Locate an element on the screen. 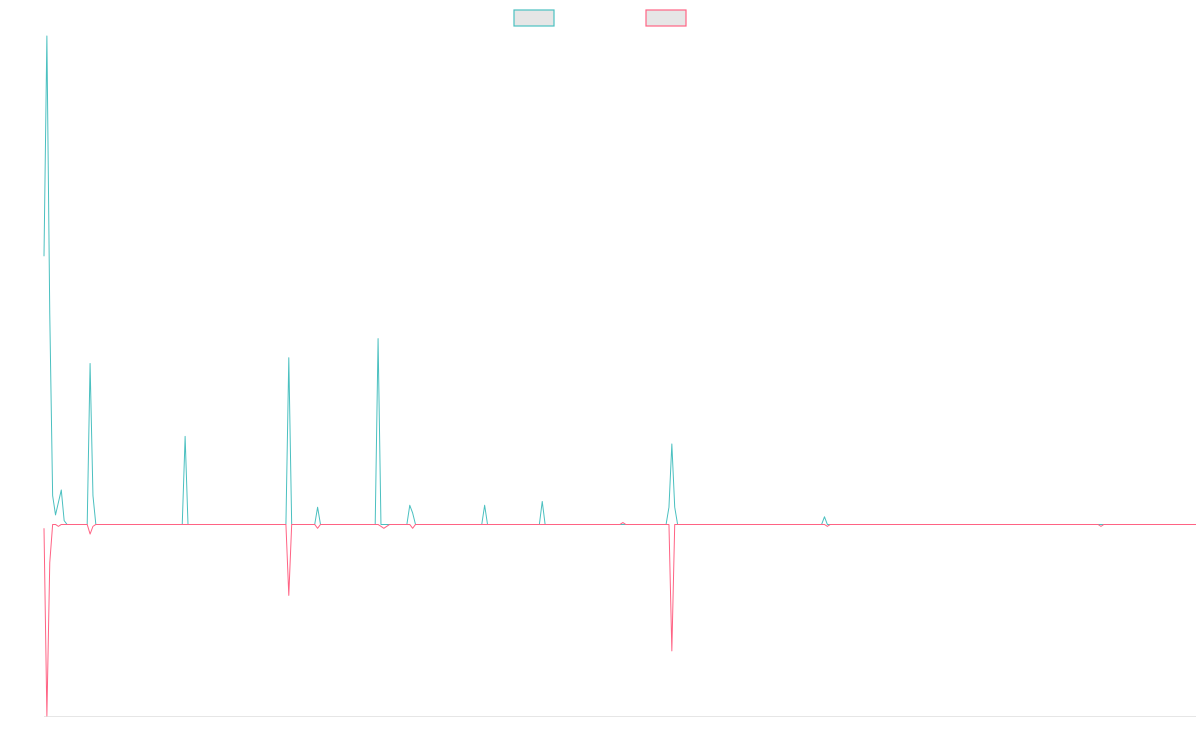 Image resolution: width=1200 pixels, height=750 pixels. legend is located at coordinates (600, 18).